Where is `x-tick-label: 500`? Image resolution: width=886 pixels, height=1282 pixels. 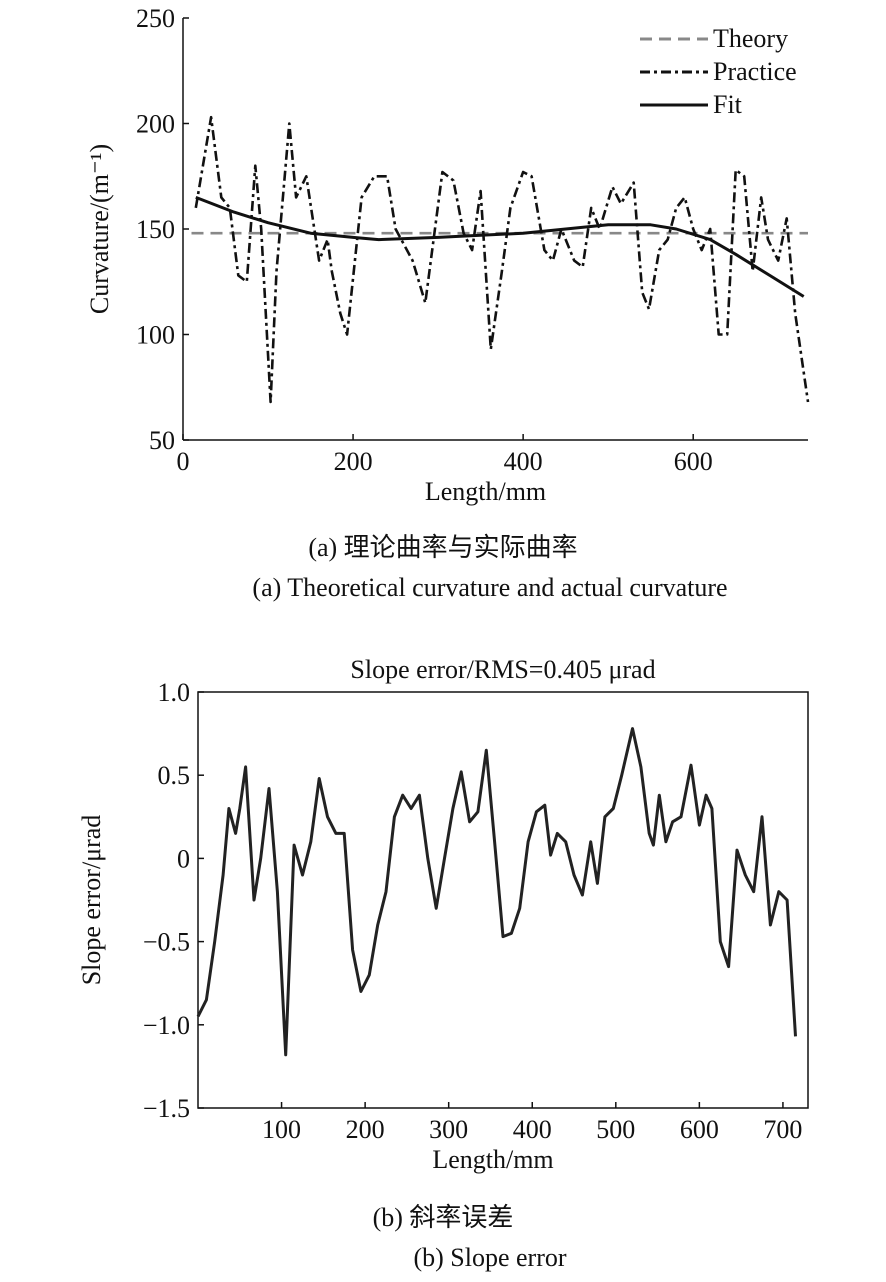 x-tick-label: 500 is located at coordinates (615, 1129).